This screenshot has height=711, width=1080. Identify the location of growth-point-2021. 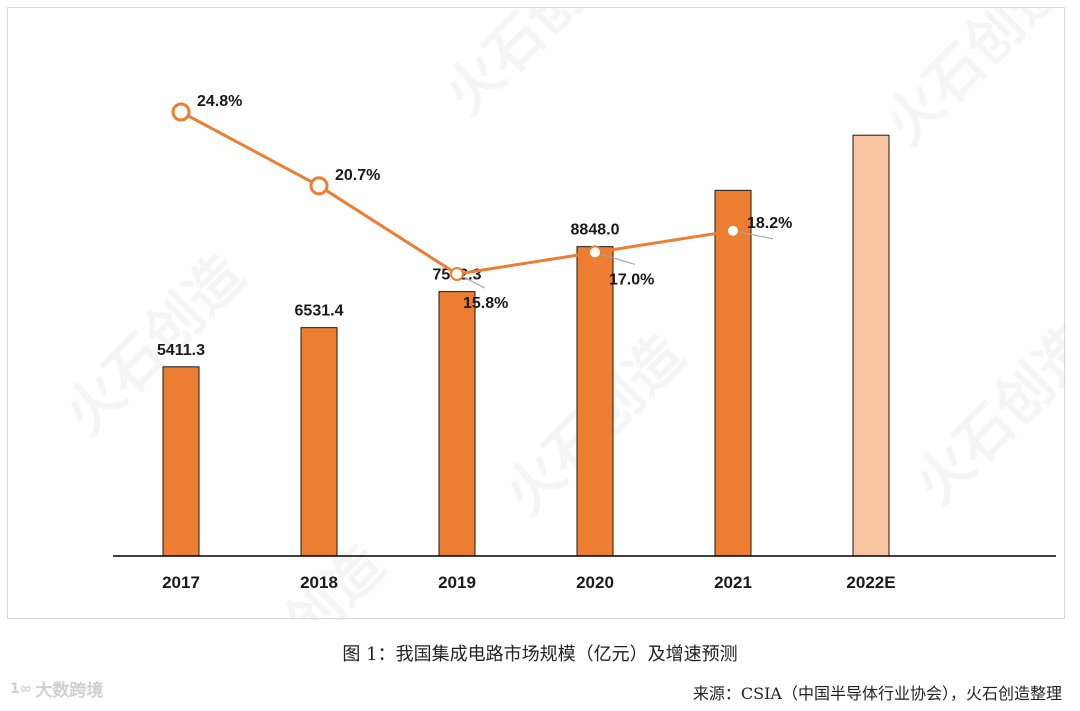
(733, 230).